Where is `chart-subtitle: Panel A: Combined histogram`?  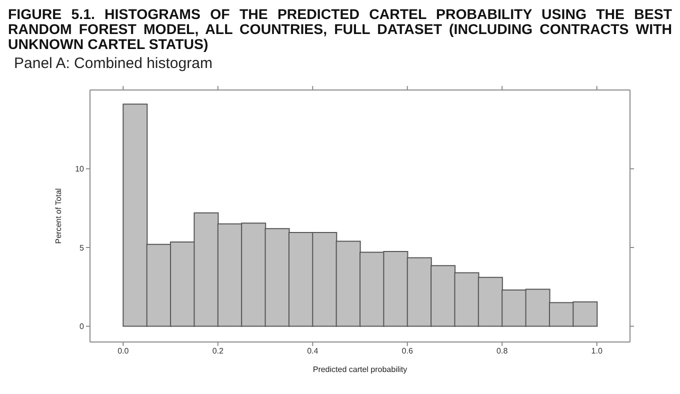
chart-subtitle: Panel A: Combined histogram is located at coordinates (114, 63).